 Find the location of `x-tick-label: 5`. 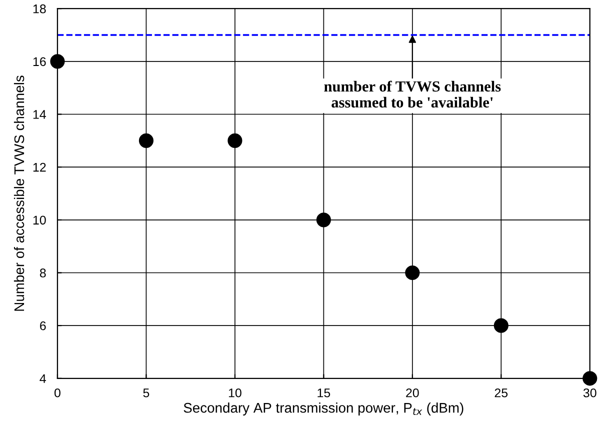

x-tick-label: 5 is located at coordinates (146, 393).